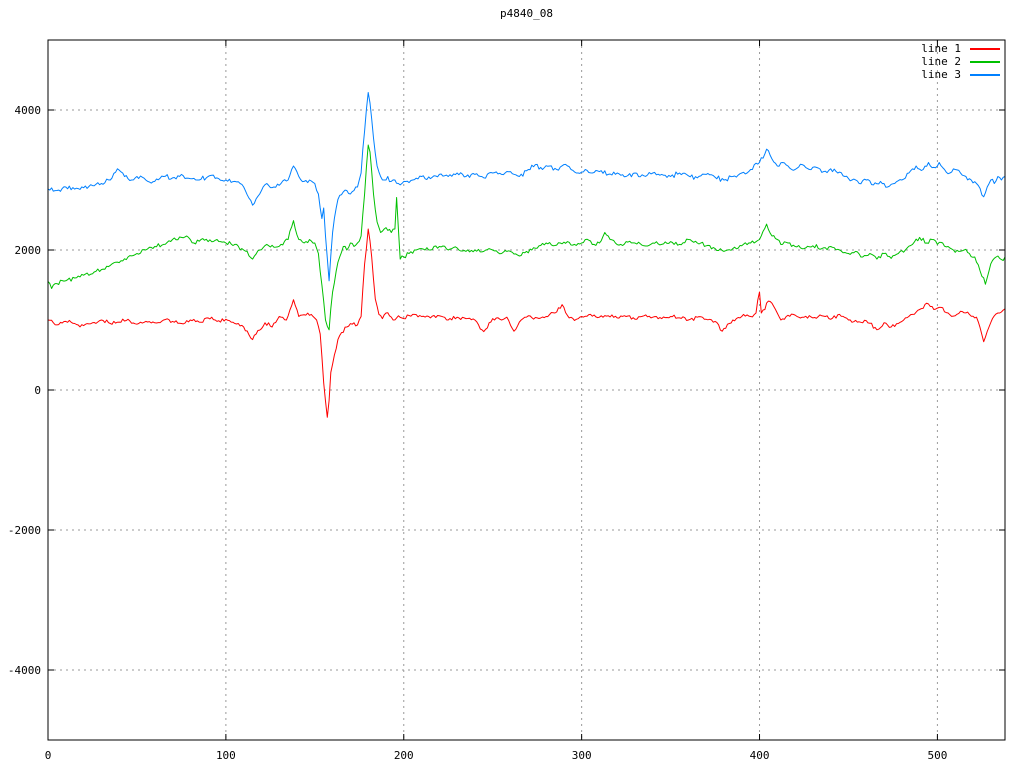  What do you see at coordinates (226, 755) in the screenshot?
I see `x-tick-label: 100` at bounding box center [226, 755].